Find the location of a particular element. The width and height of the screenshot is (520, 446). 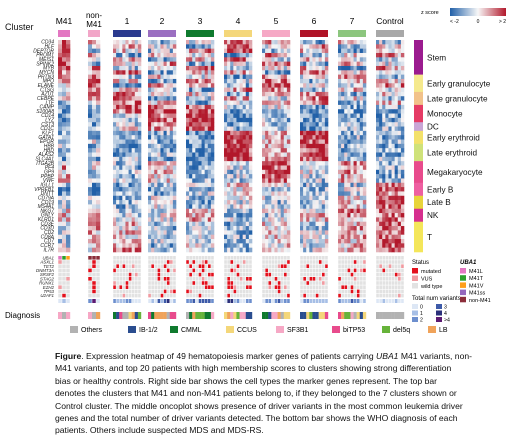

cell-type-label: Early B is located at coordinates (440, 189).